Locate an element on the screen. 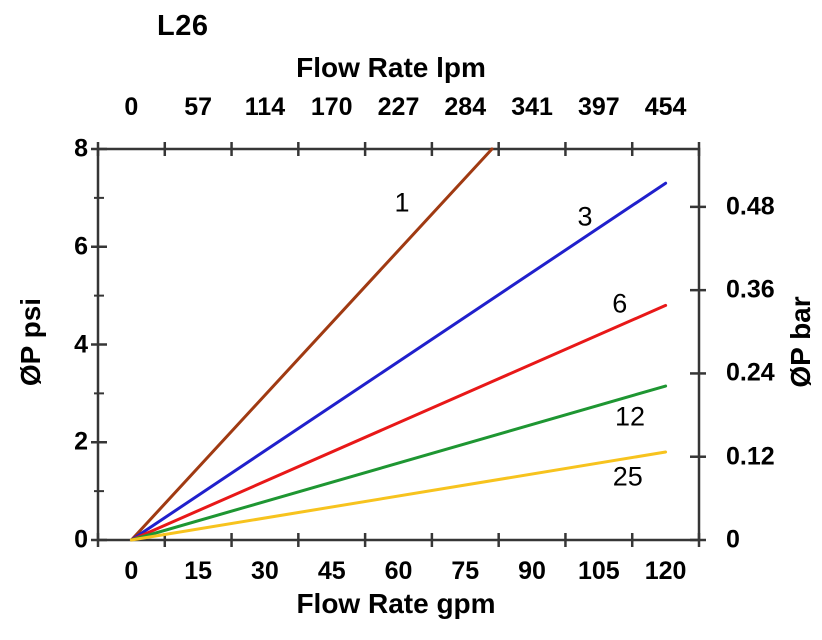 This screenshot has width=822, height=640. top-axis-title: Flow Rate lpm is located at coordinates (391, 67).